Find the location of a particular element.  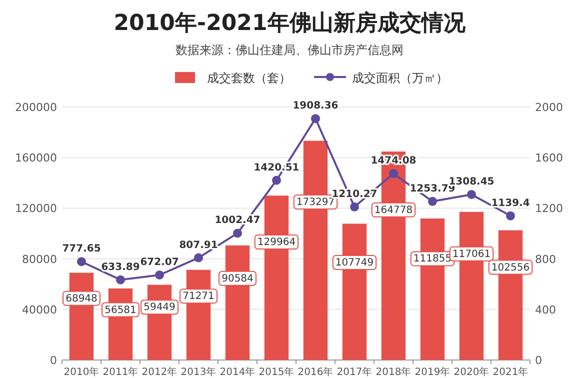

data-label: 173297 is located at coordinates (315, 202).